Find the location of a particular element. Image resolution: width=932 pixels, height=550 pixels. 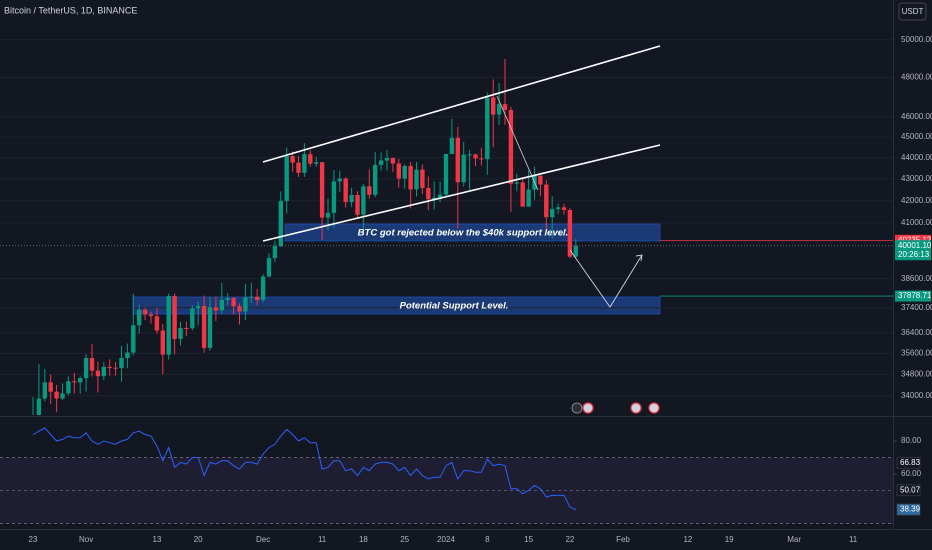

price-tag-label: 40001.10 is located at coordinates (915, 245).